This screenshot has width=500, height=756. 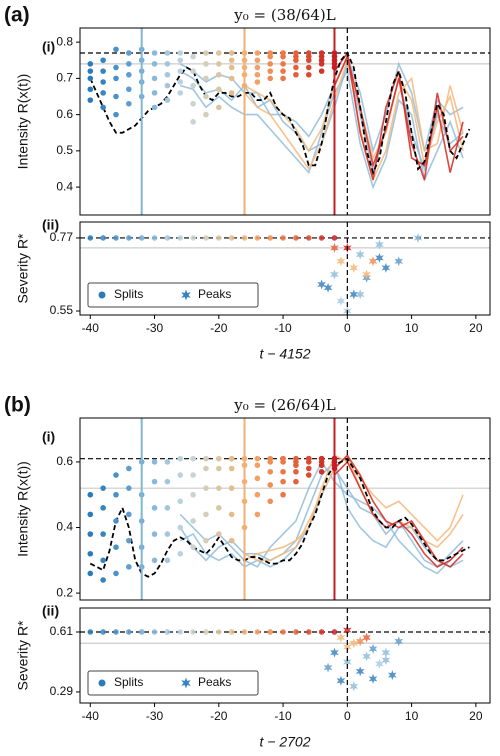 What do you see at coordinates (62, 691) in the screenshot?
I see `y-tick-label: 0.29` at bounding box center [62, 691].